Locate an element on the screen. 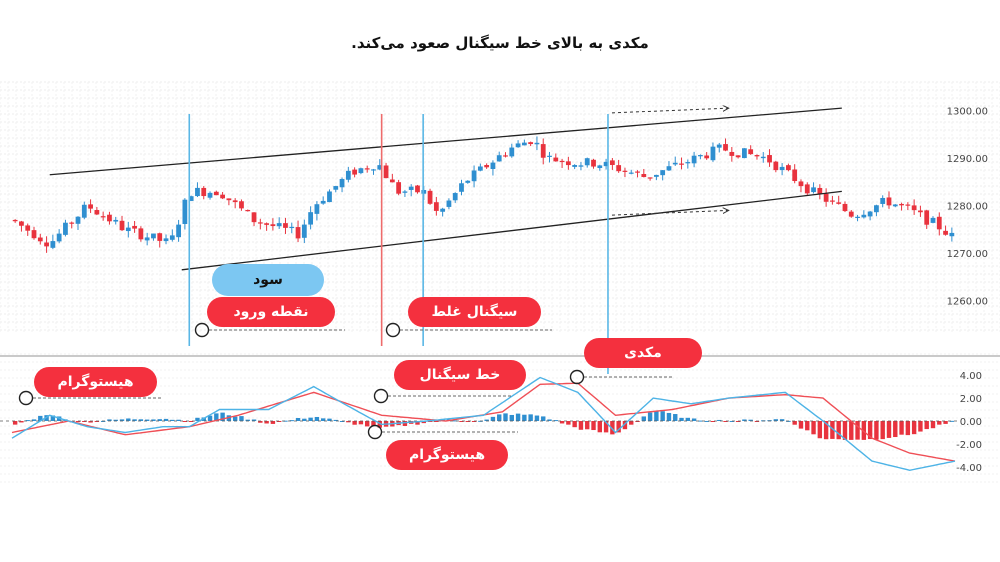 The height and width of the screenshot is (562, 1000). macd-tick-label: -2.00 is located at coordinates (969, 445).